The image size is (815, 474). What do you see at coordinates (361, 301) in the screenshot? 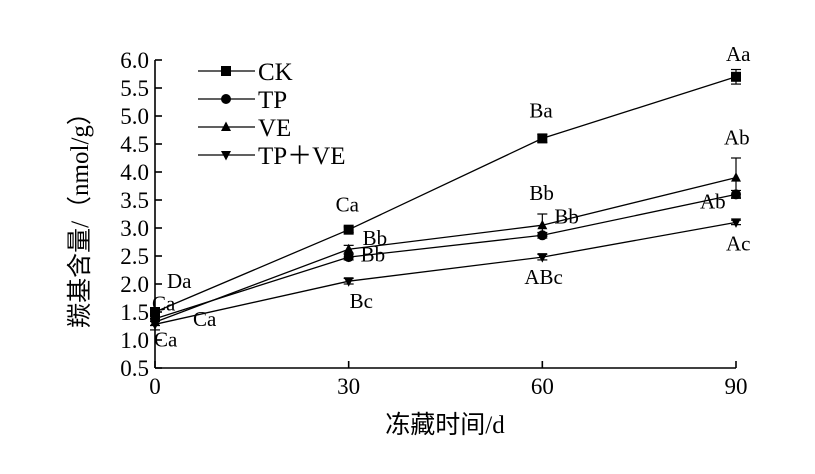
I see `point-label: Bc` at bounding box center [361, 301].